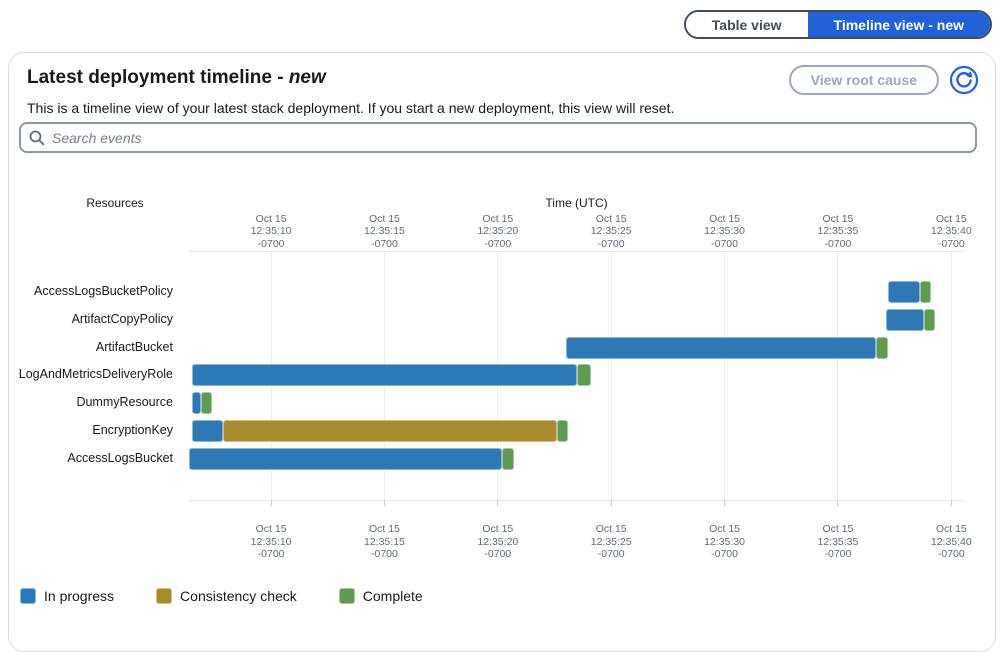 Image resolution: width=1005 pixels, height=652 pixels. What do you see at coordinates (124, 402) in the screenshot?
I see `resource-label: DummyResource` at bounding box center [124, 402].